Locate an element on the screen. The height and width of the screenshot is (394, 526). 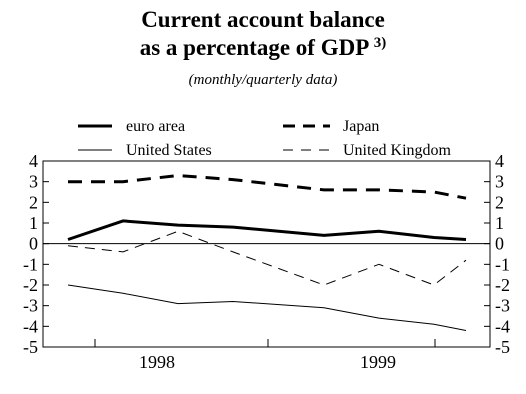
y-tick-label-left: 1 is located at coordinates (33, 223).